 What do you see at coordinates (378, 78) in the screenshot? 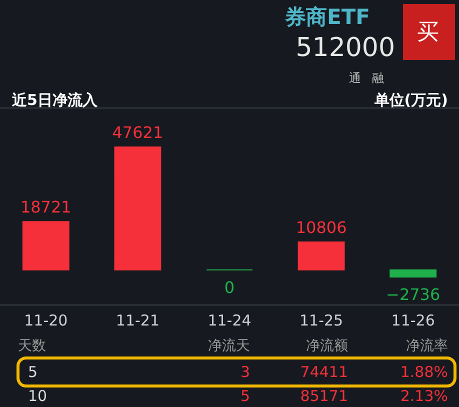
I see `text: 融` at bounding box center [378, 78].